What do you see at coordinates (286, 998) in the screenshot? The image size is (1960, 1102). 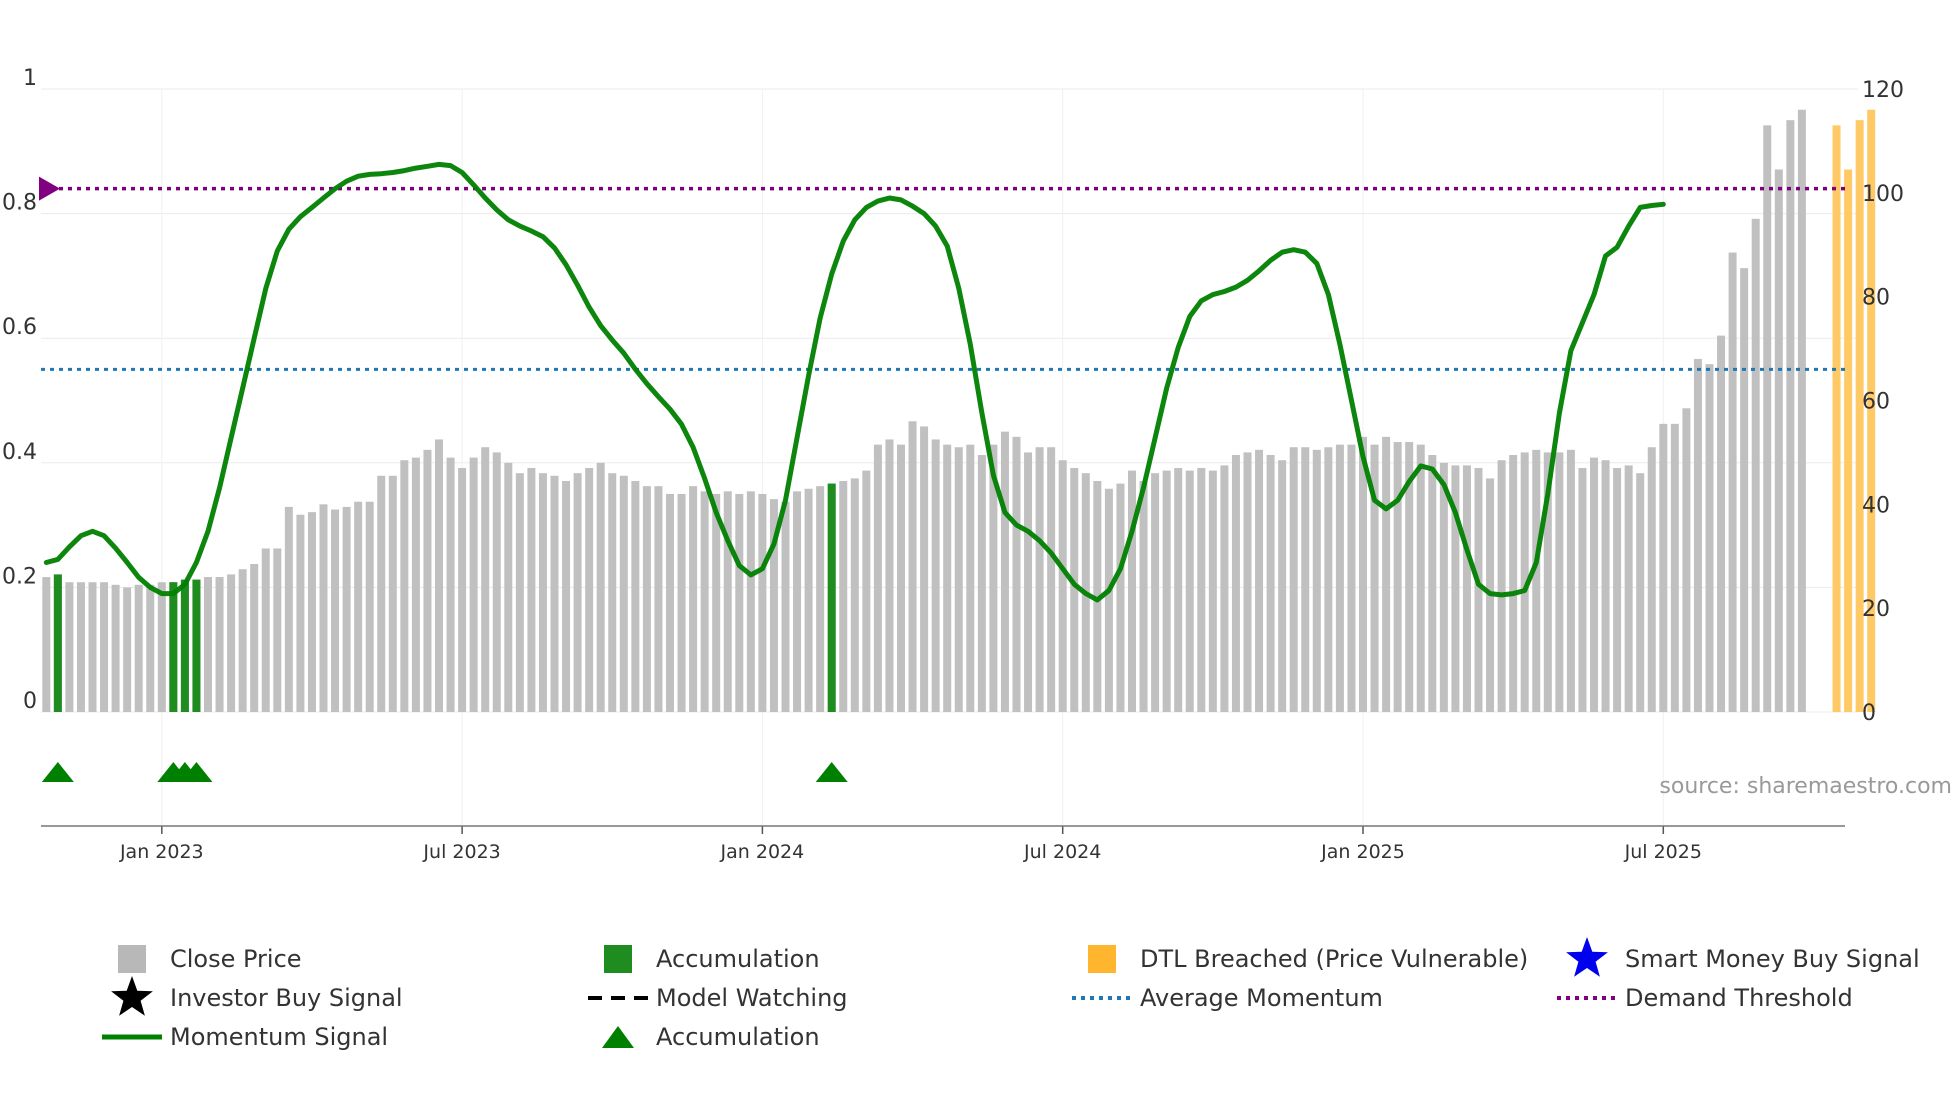 I see `legend-label: Investor Buy Signal` at bounding box center [286, 998].